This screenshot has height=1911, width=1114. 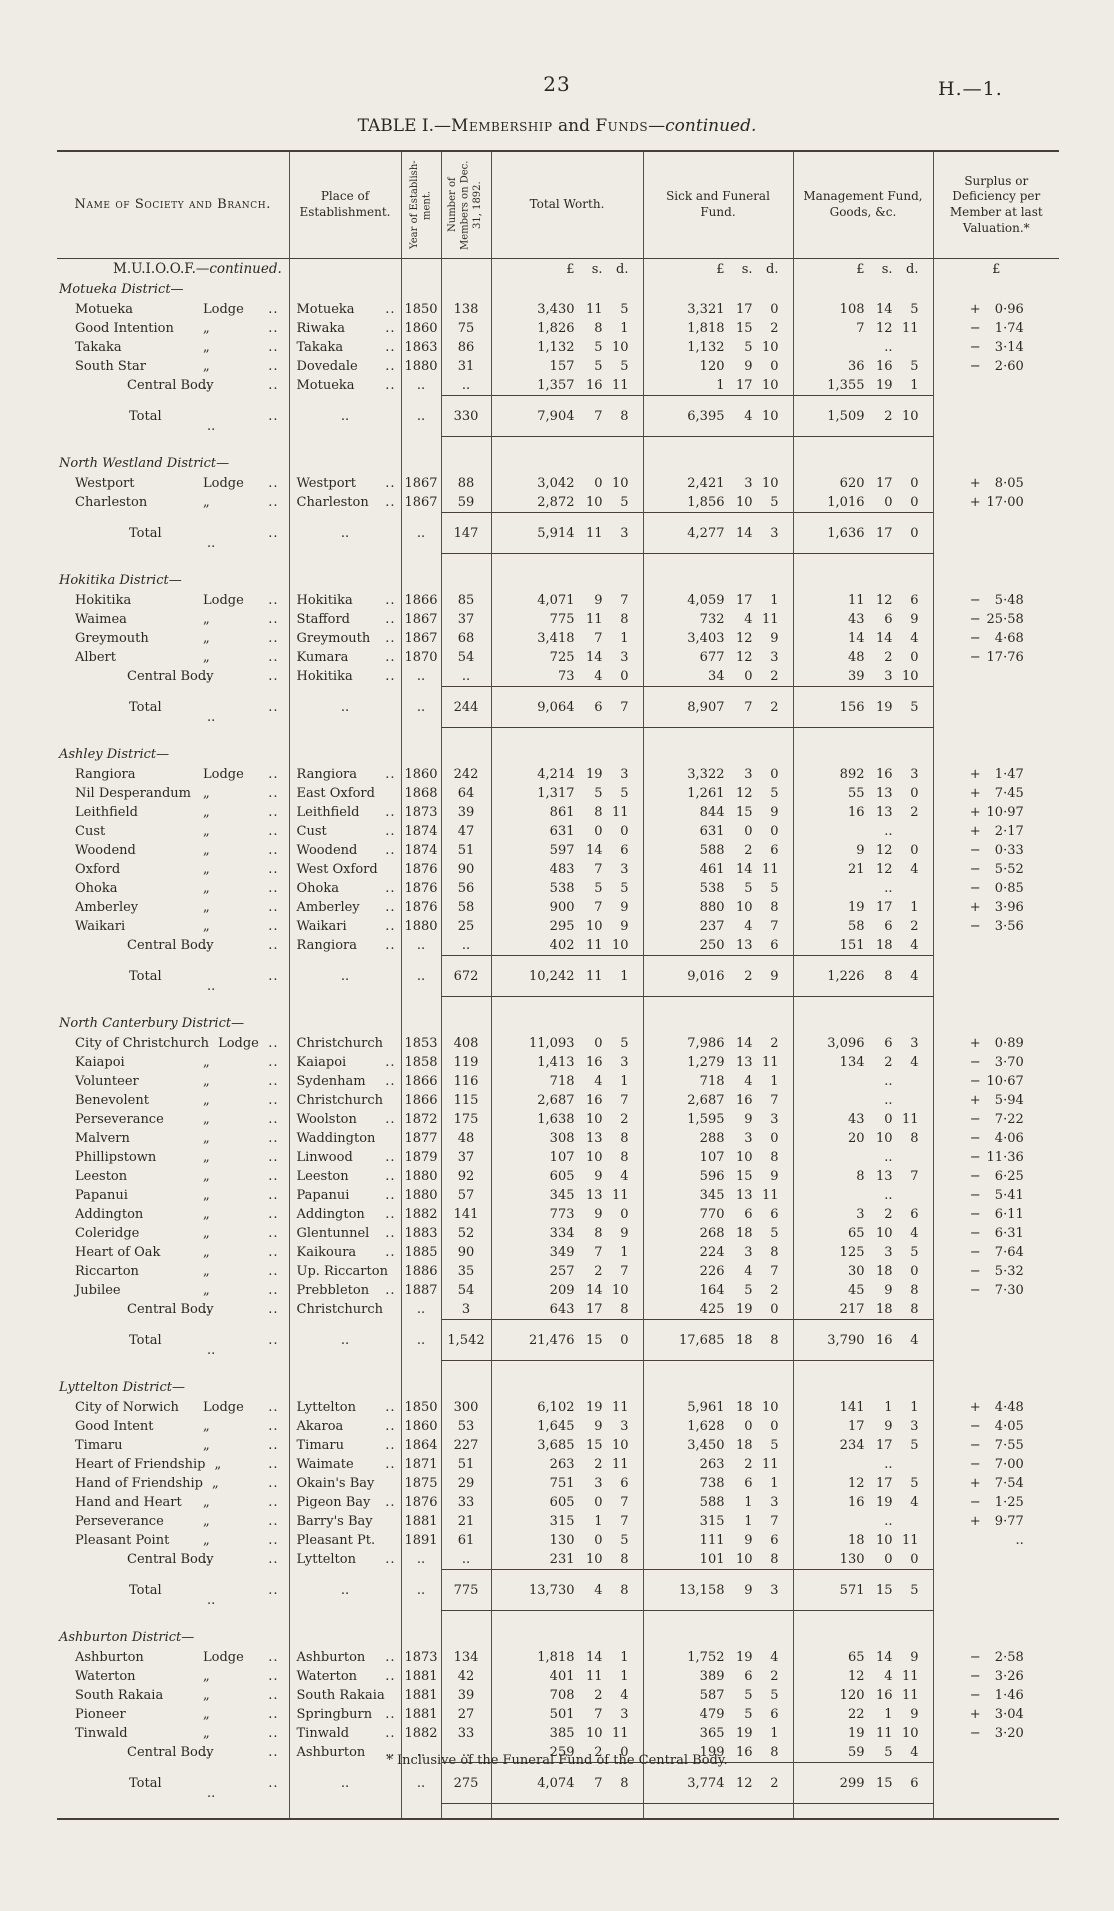 I want to click on cell-place: Kaikoura.., so click(x=344, y=1252).